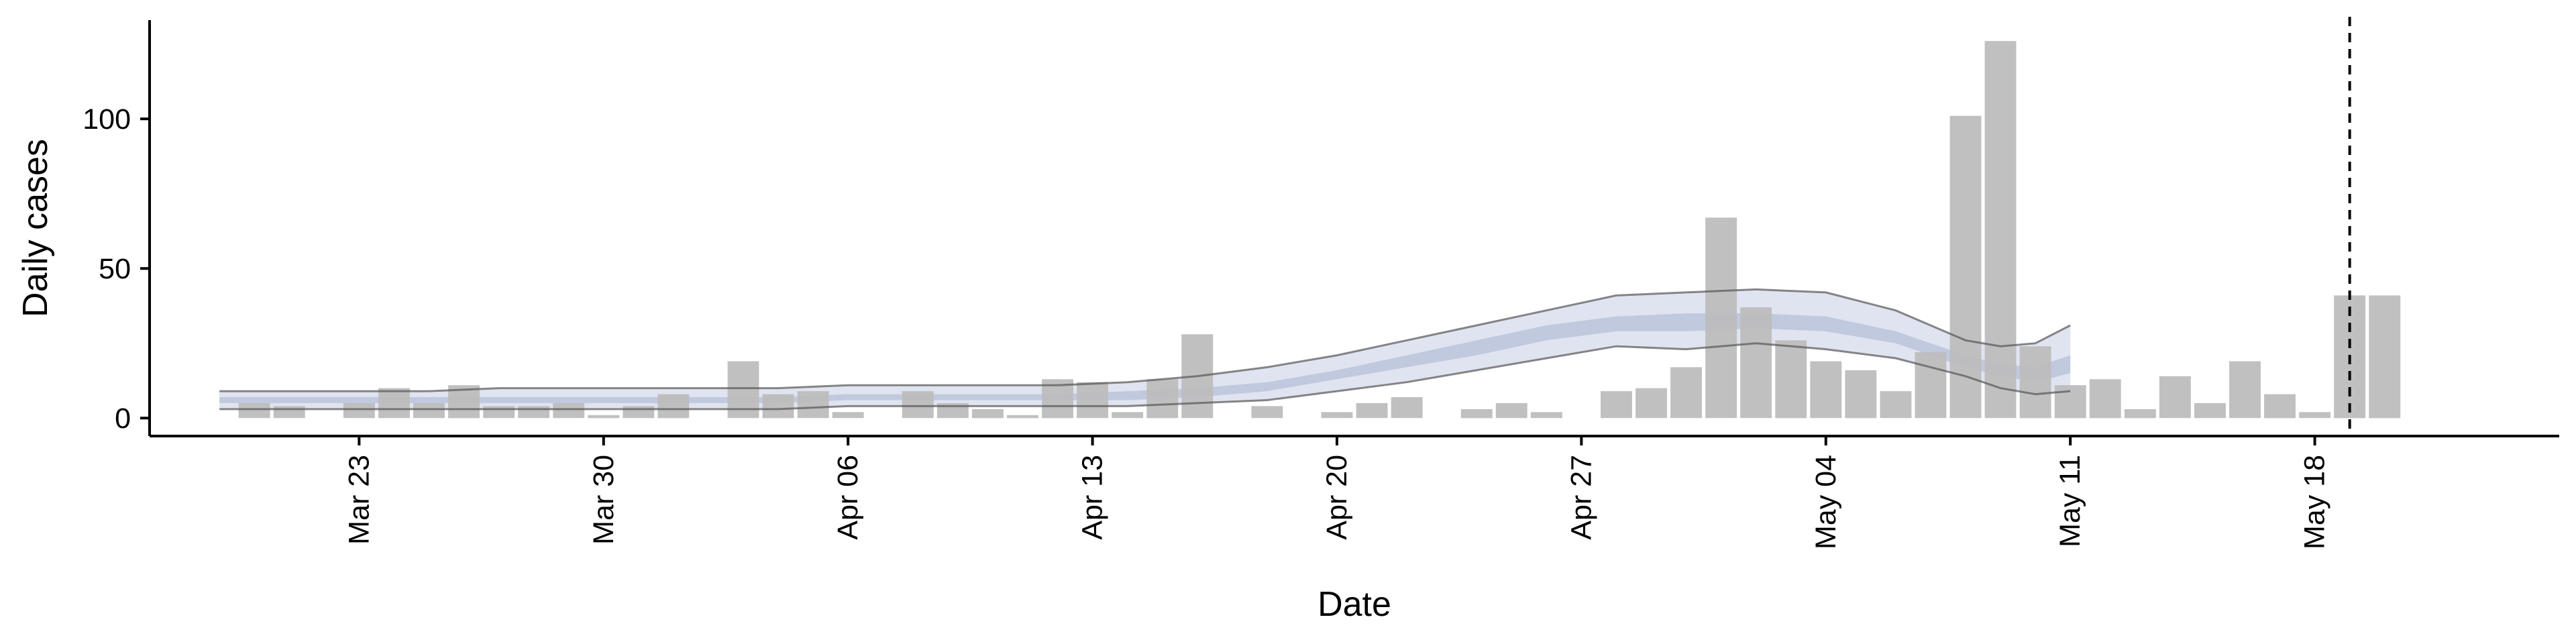  What do you see at coordinates (2070, 501) in the screenshot?
I see `x-tick-label: May 11` at bounding box center [2070, 501].